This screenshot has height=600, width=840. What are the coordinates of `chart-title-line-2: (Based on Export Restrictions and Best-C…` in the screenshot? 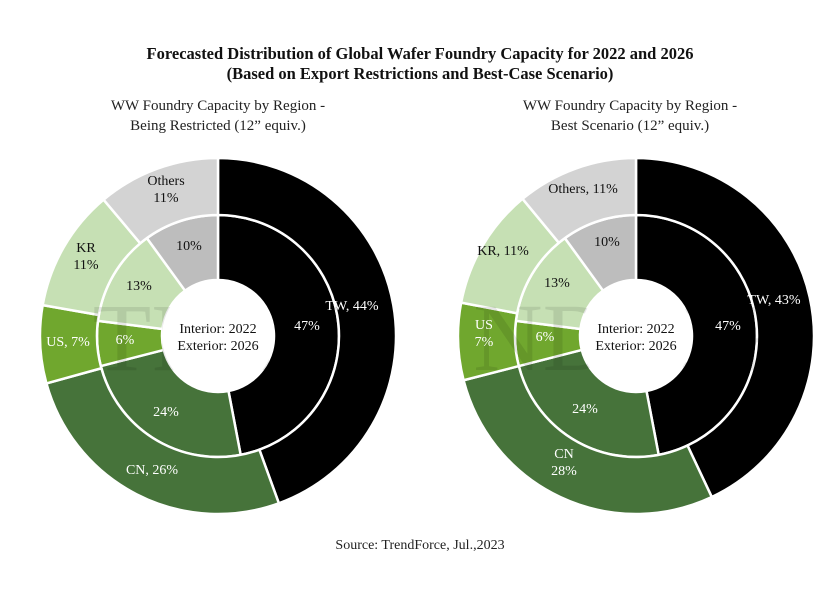 It's located at (420, 73).